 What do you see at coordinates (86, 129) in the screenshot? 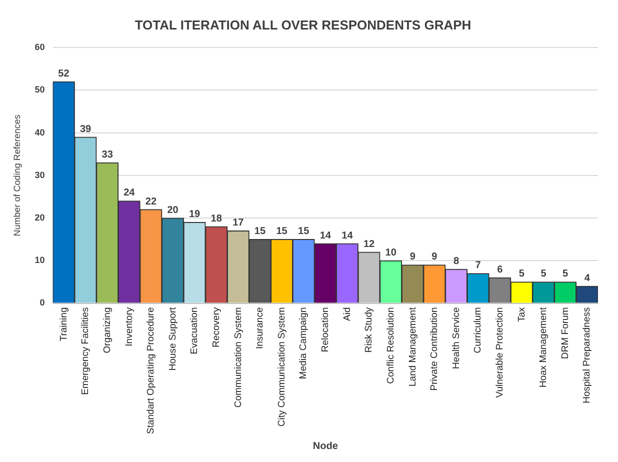
I see `data-label: 39` at bounding box center [86, 129].